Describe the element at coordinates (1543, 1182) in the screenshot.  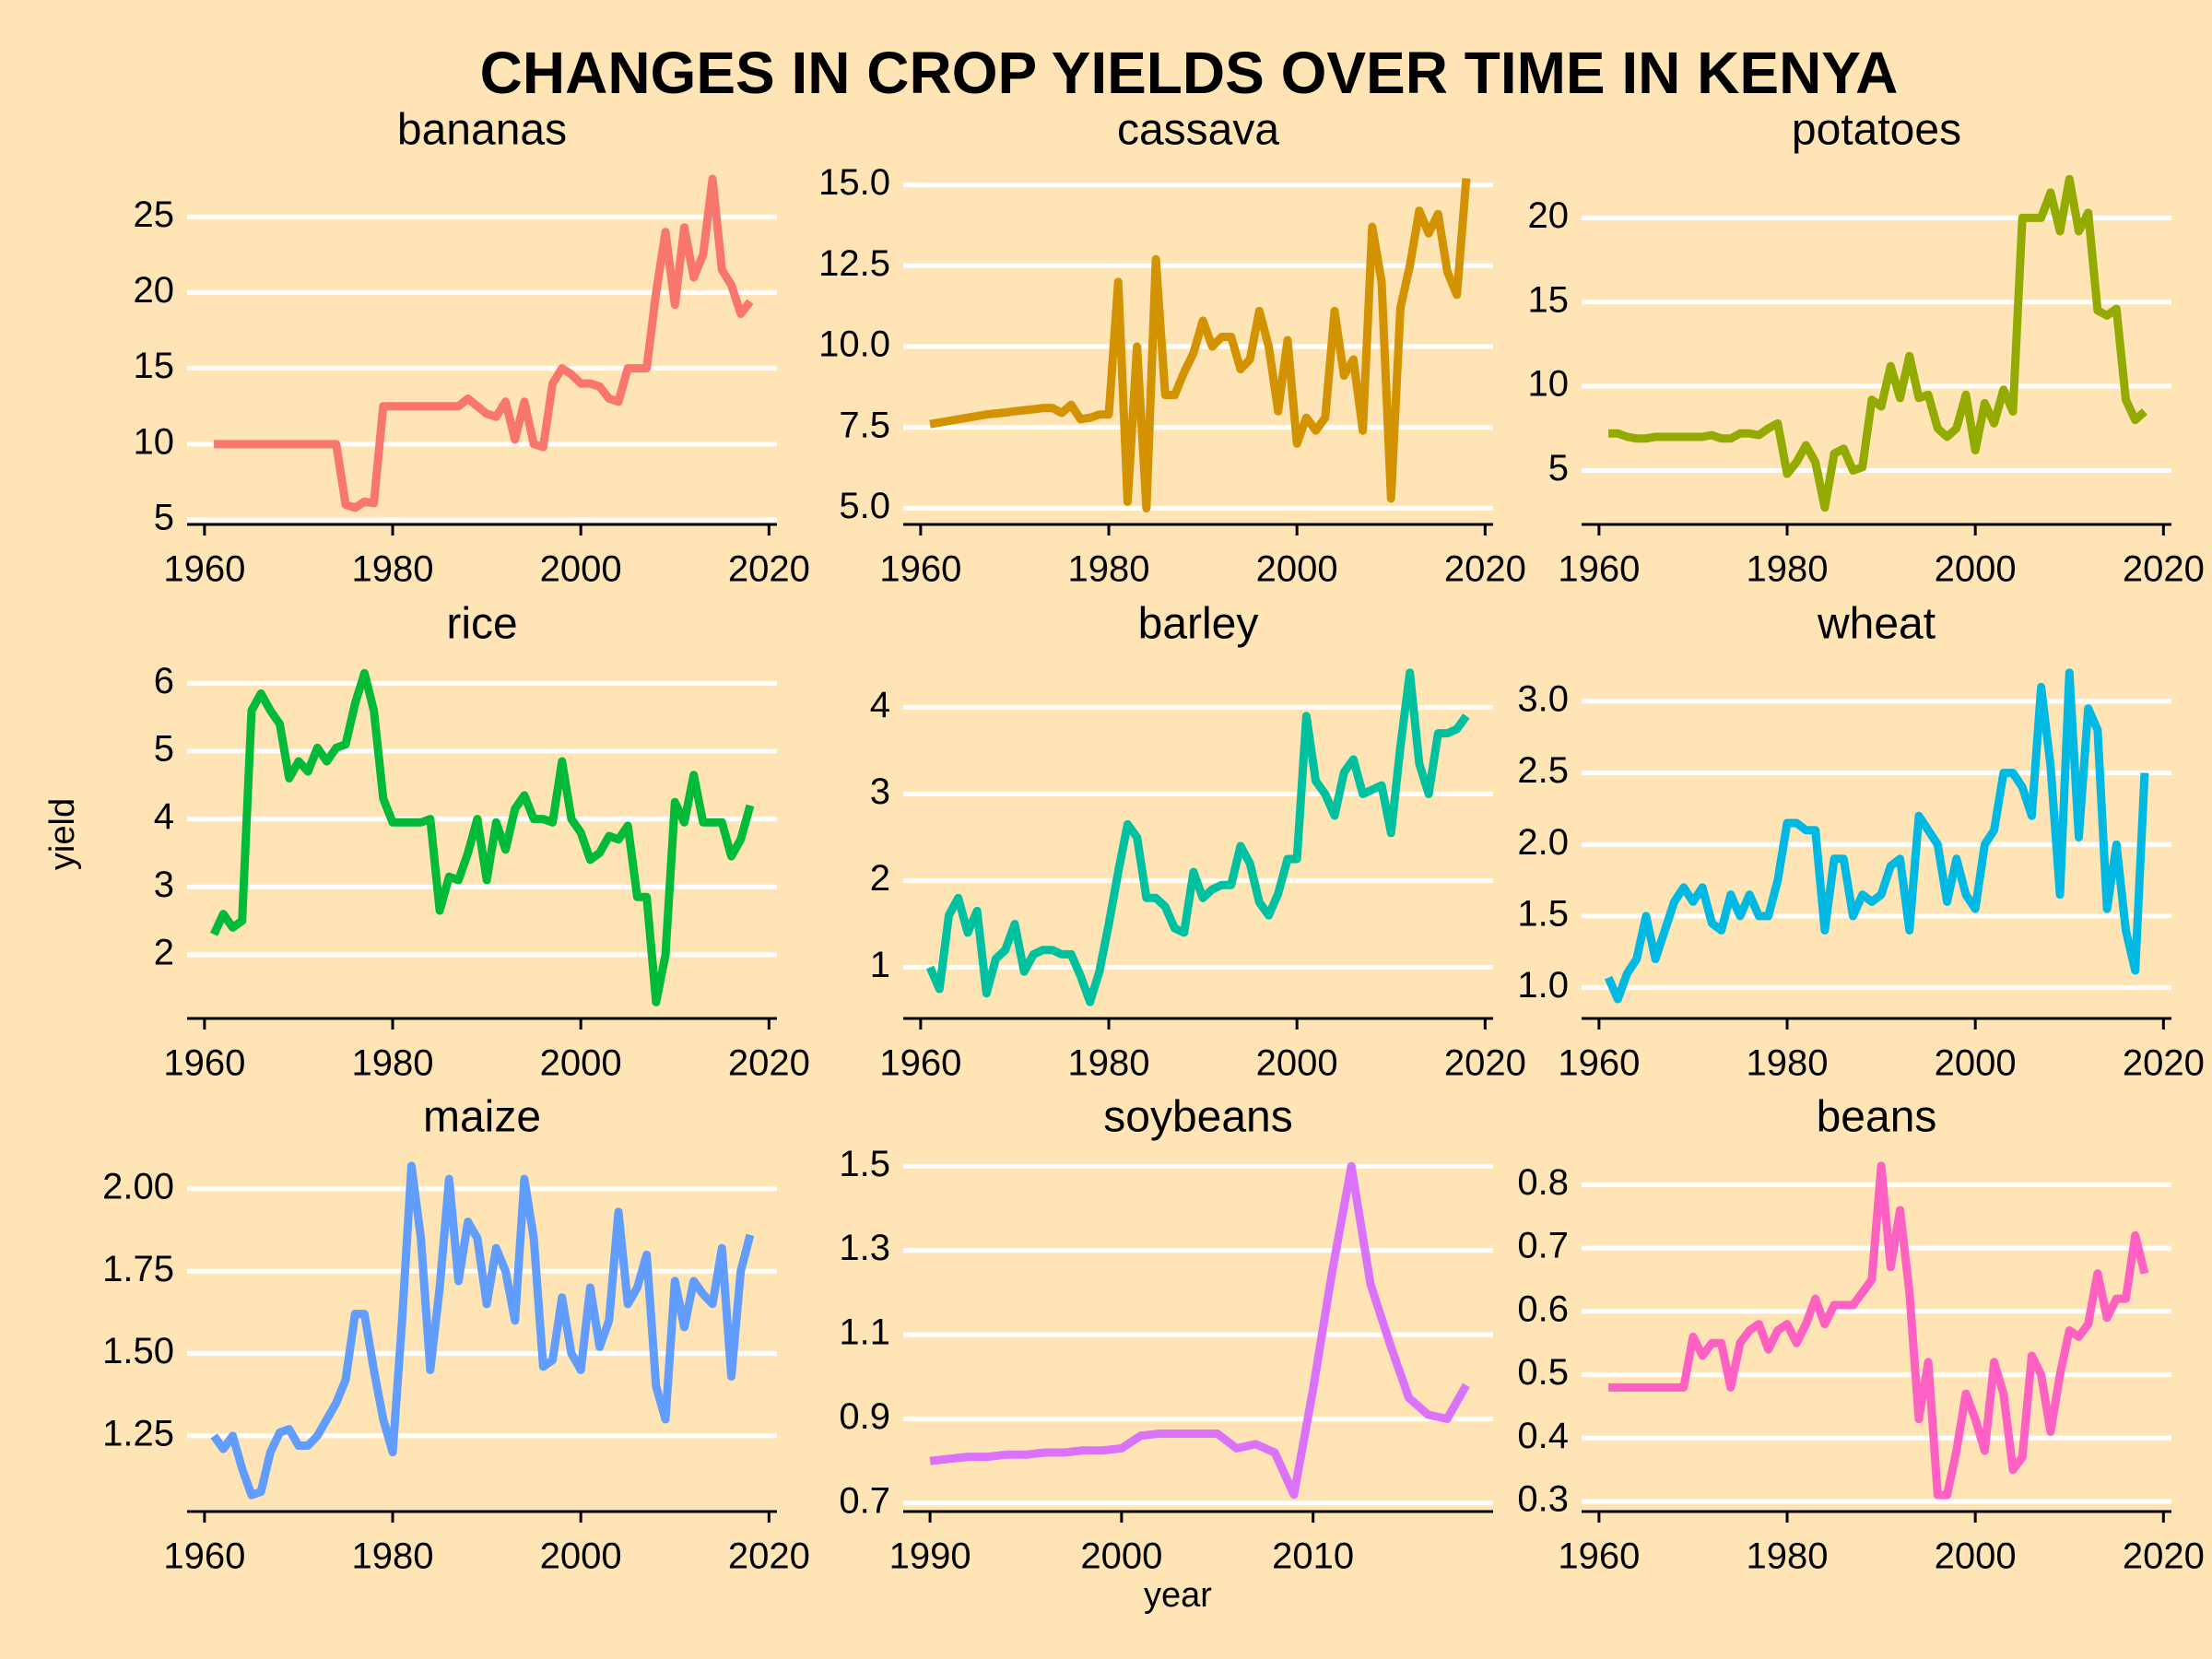
I see `y-tick-label: 0.8` at that location.